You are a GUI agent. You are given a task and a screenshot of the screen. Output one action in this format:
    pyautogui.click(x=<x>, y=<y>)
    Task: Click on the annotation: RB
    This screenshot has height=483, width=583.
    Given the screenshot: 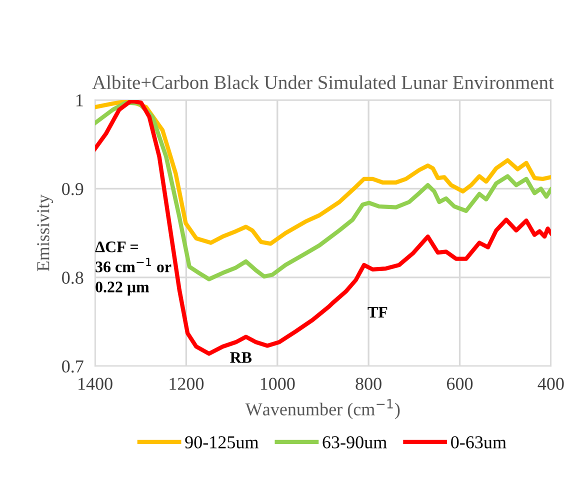 What is the action you would take?
    pyautogui.click(x=241, y=357)
    